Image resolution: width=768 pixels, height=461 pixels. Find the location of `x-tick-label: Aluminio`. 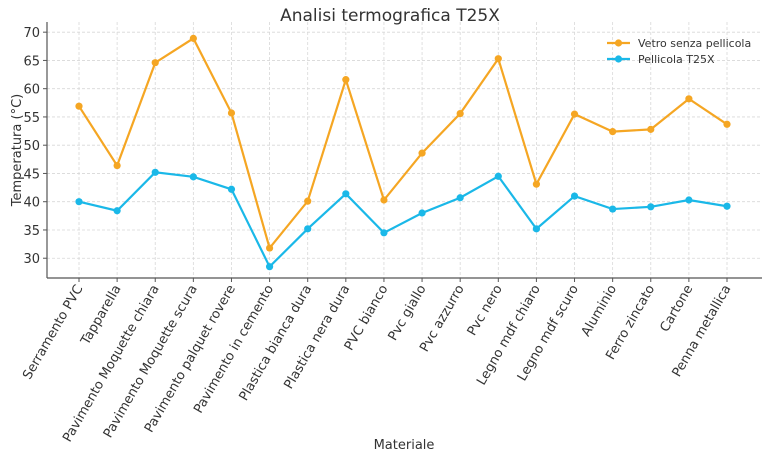

x-tick-label: Aluminio is located at coordinates (599, 310).